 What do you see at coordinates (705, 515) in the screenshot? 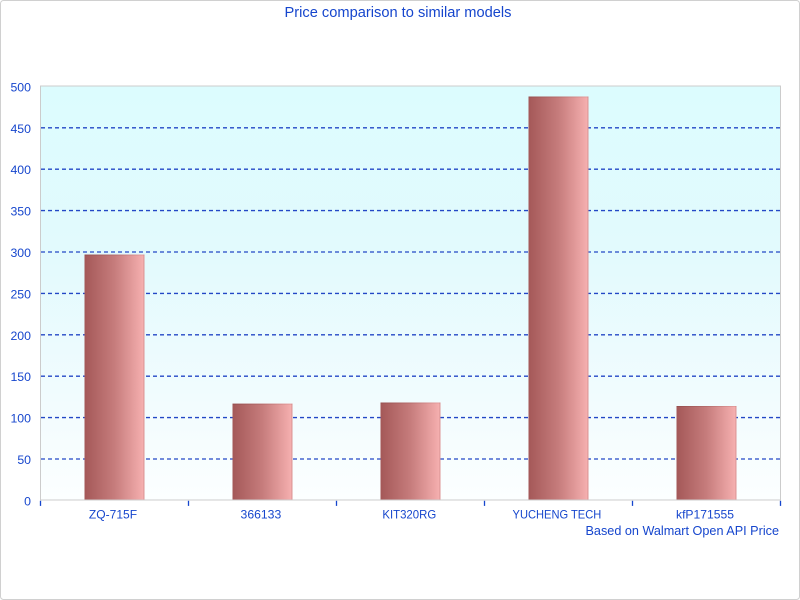
I see `svg-text: kfP171555` at bounding box center [705, 515].